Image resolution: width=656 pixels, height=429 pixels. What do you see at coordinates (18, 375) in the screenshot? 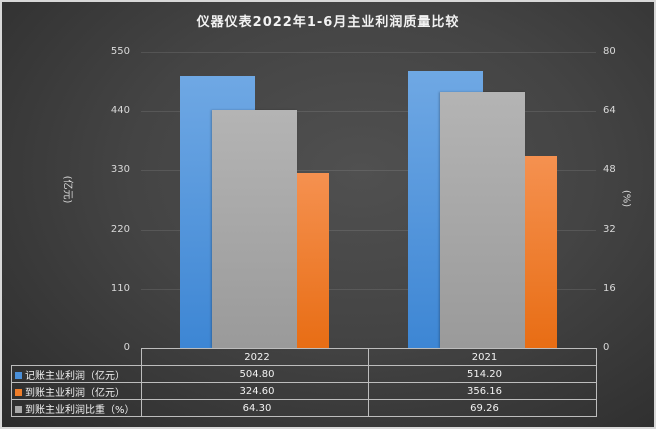
I see `legend-swatch-blue` at bounding box center [18, 375].